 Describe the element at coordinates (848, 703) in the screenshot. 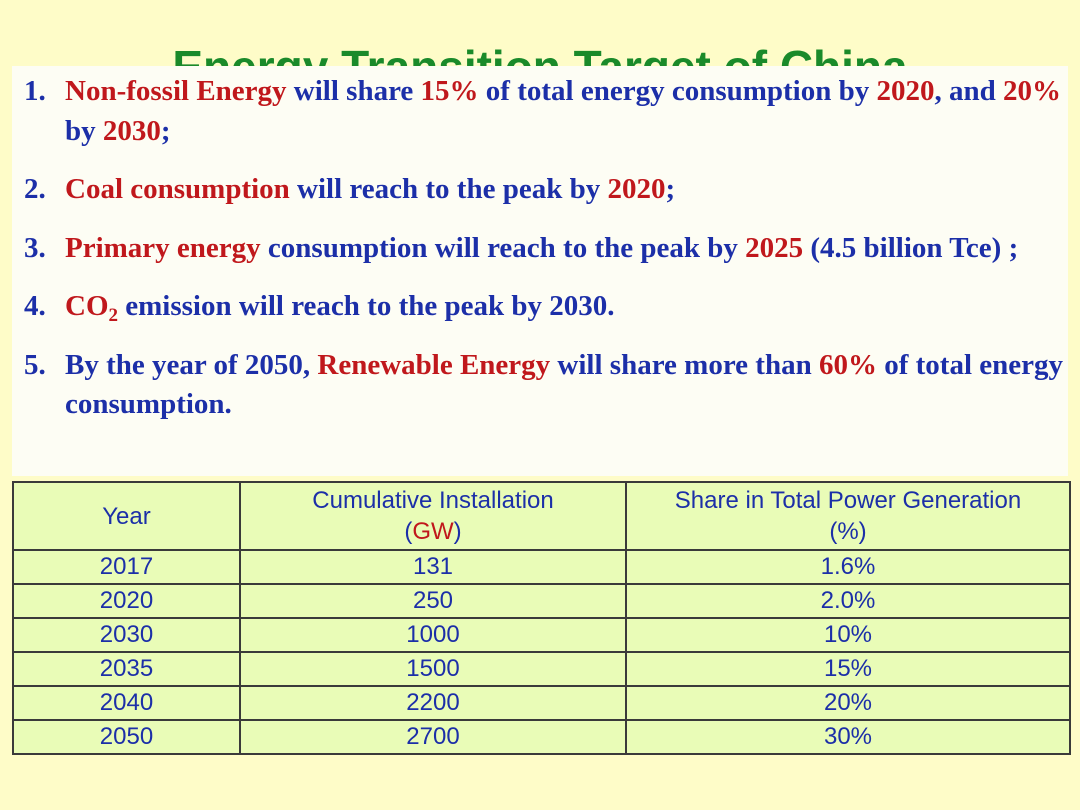

I see `cell-share: 20%` at that location.